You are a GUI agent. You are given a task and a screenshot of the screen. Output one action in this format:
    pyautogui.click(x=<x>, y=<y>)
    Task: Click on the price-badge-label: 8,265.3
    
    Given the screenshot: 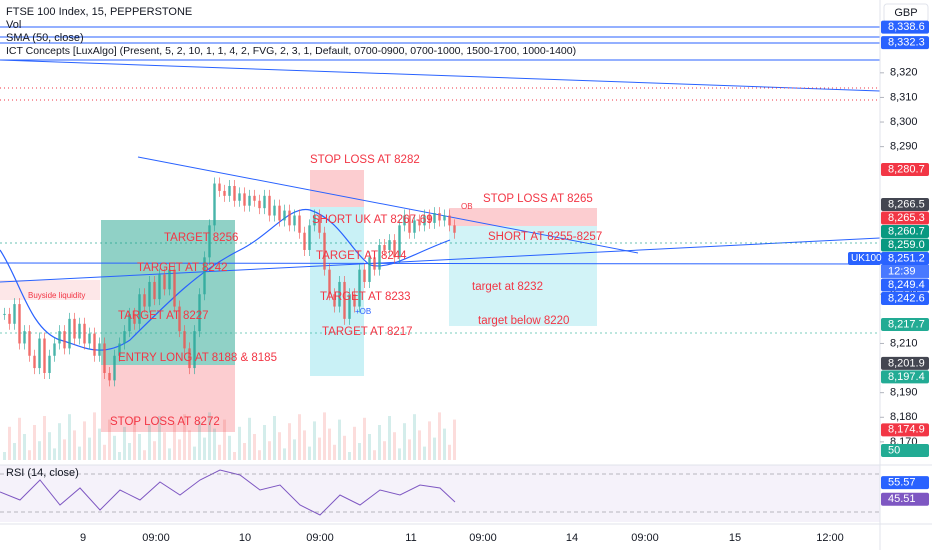 What is the action you would take?
    pyautogui.click(x=906, y=218)
    